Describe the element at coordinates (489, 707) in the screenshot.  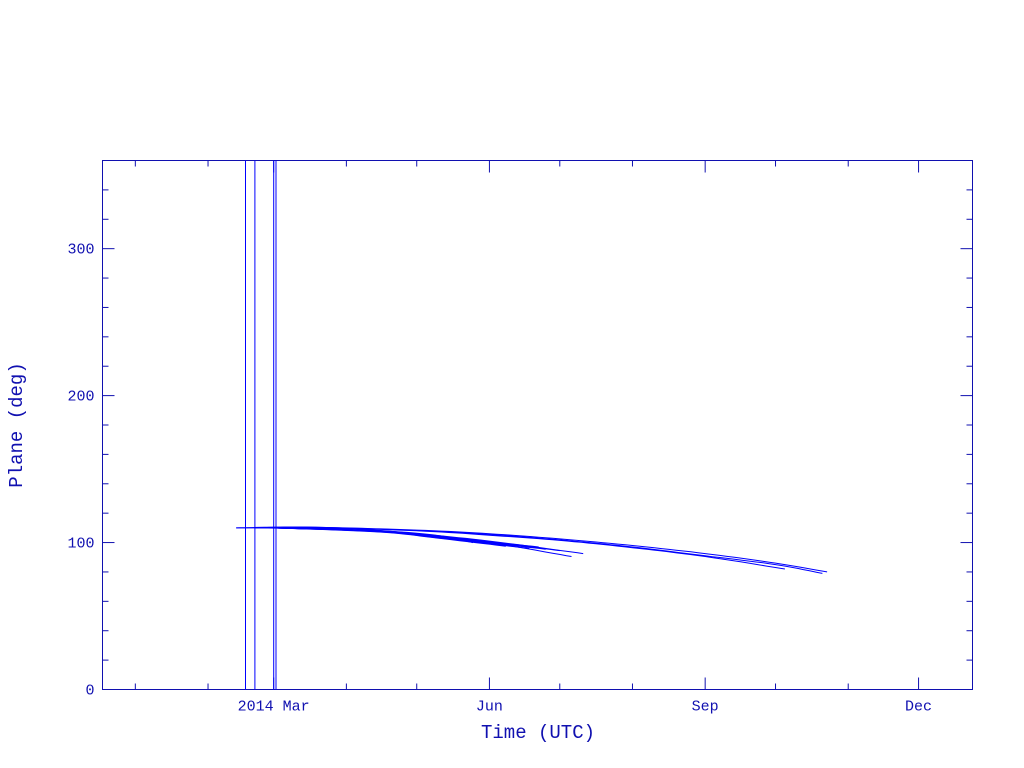
I see `x-tick-label: Jun` at that location.